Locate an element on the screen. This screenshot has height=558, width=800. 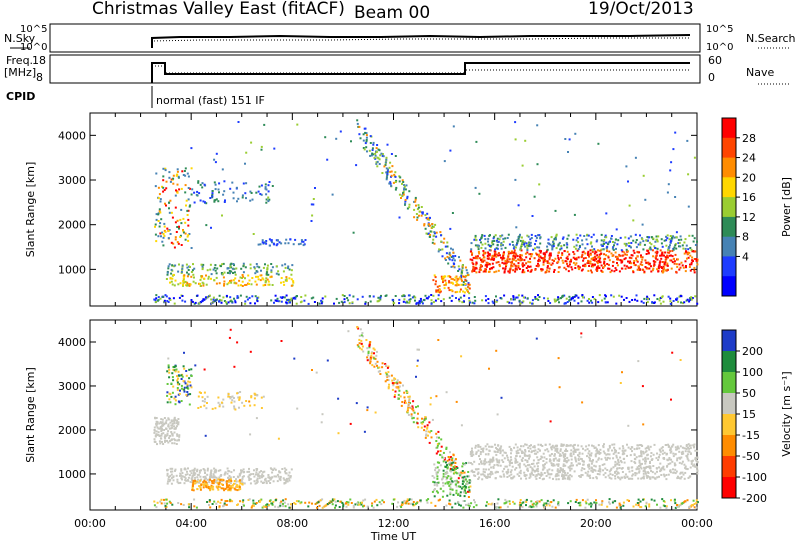
freq-units: [MHz] is located at coordinates (20, 72).